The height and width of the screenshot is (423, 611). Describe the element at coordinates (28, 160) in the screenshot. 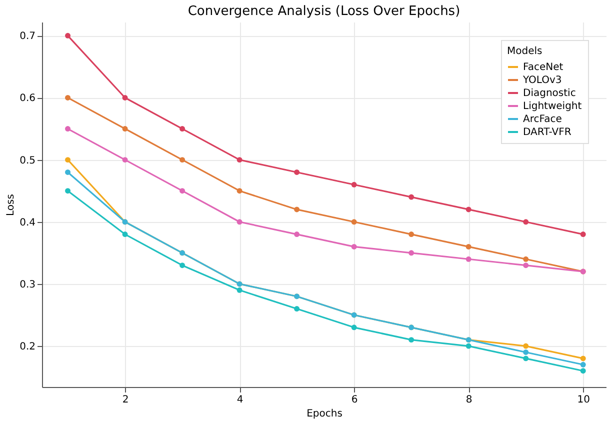

I see `y-tick-label: 0.5` at that location.